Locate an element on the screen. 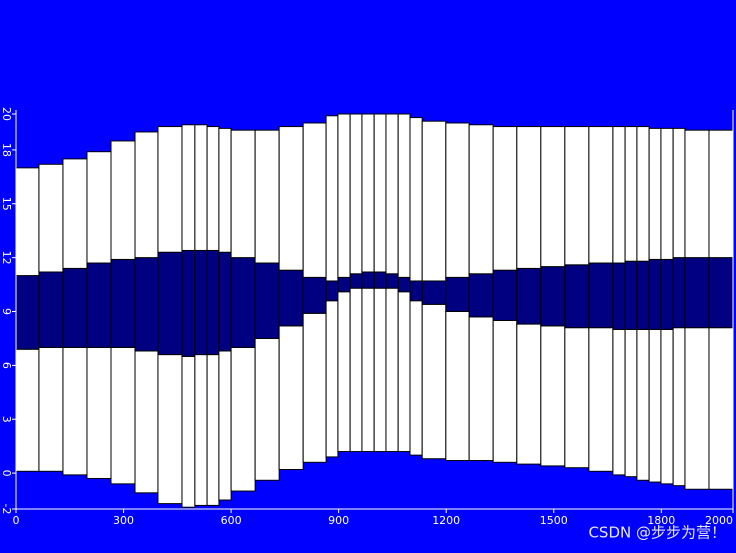  watermark: CSDN @步步为营！ is located at coordinates (657, 533).